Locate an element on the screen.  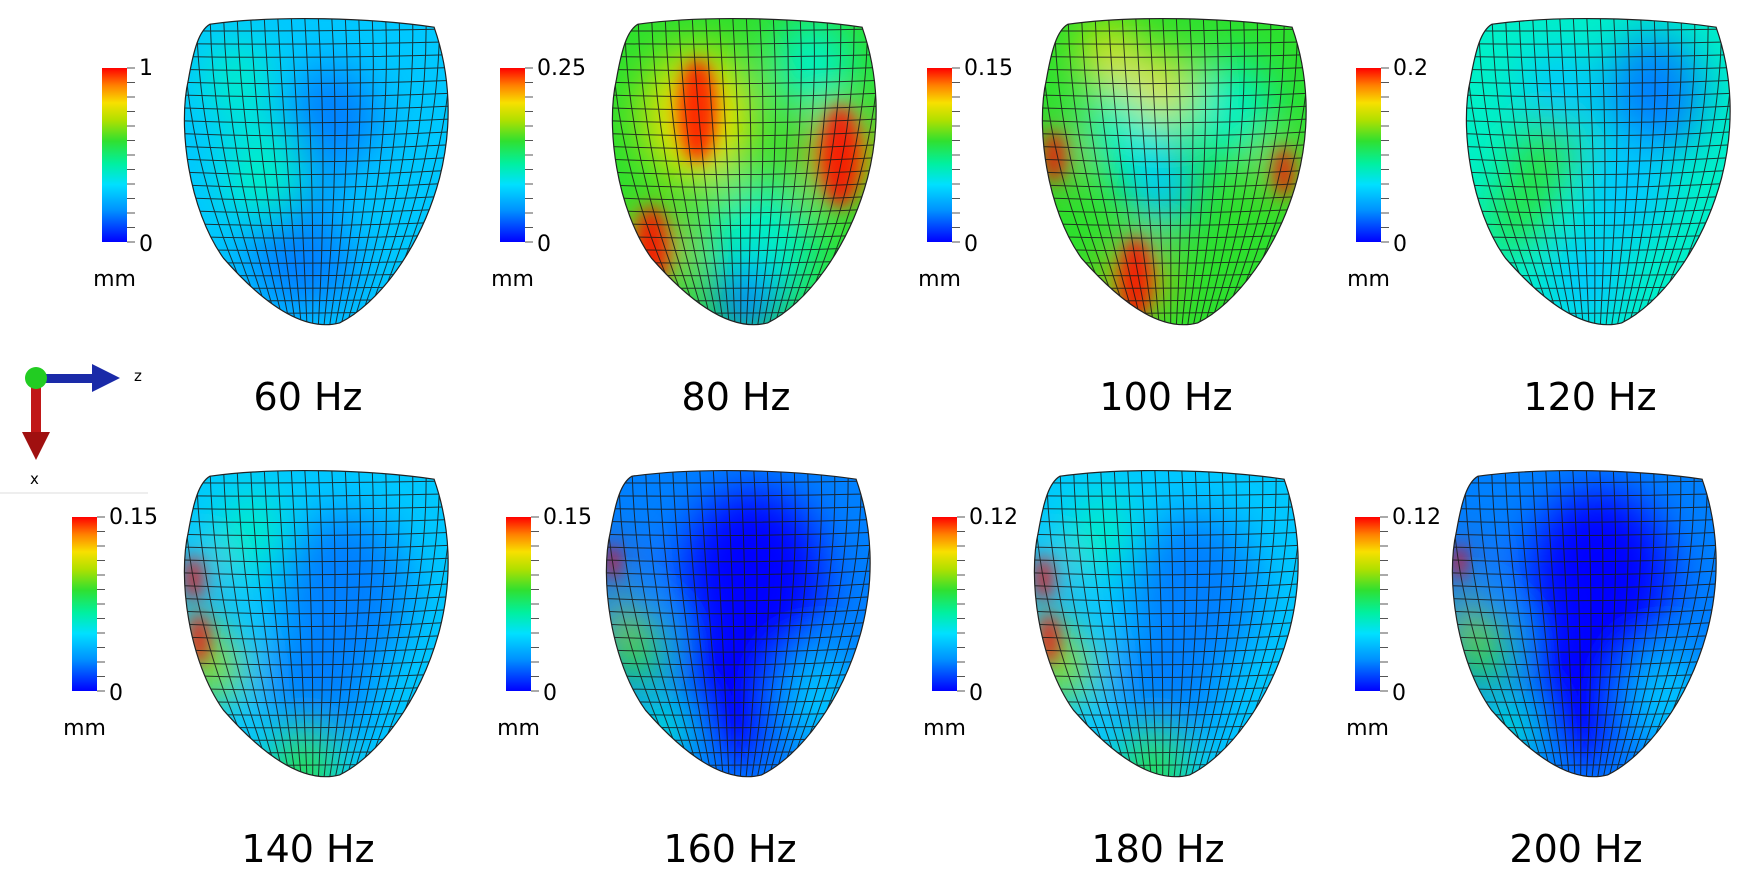
colorbar-max-label: 0.2 is located at coordinates (1410, 68).